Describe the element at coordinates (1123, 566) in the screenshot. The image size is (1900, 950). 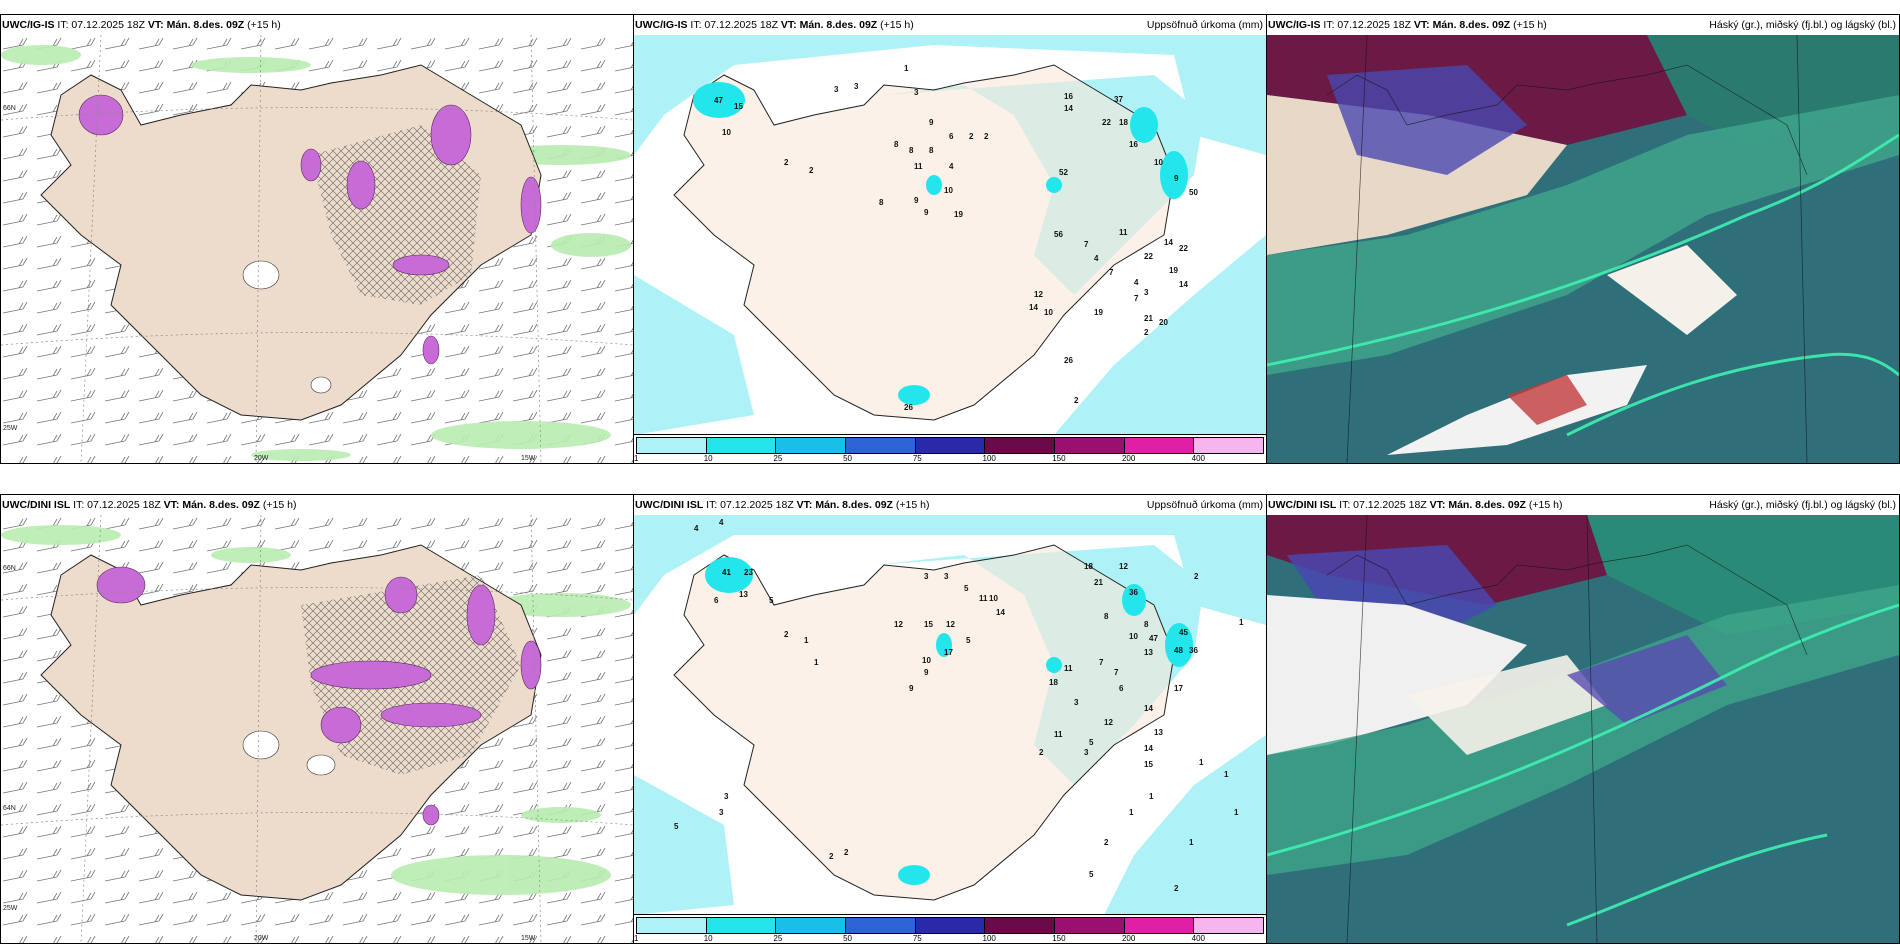
I see `precip-value: 12` at that location.